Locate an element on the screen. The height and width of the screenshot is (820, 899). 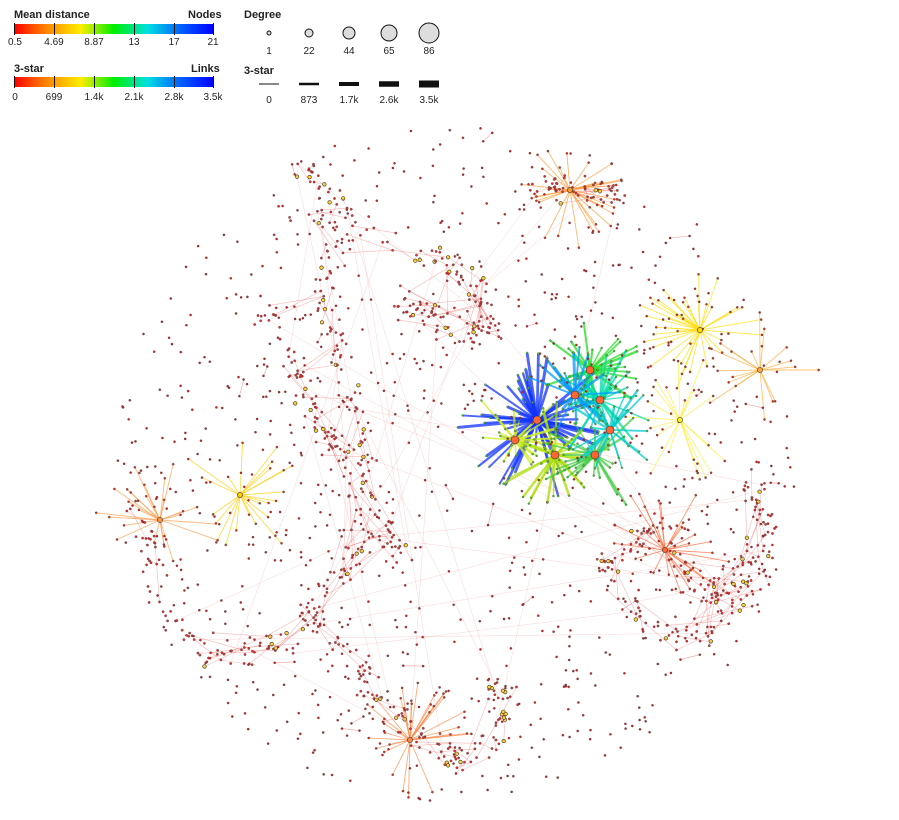
link-width-tick: 1.7k is located at coordinates (349, 100).